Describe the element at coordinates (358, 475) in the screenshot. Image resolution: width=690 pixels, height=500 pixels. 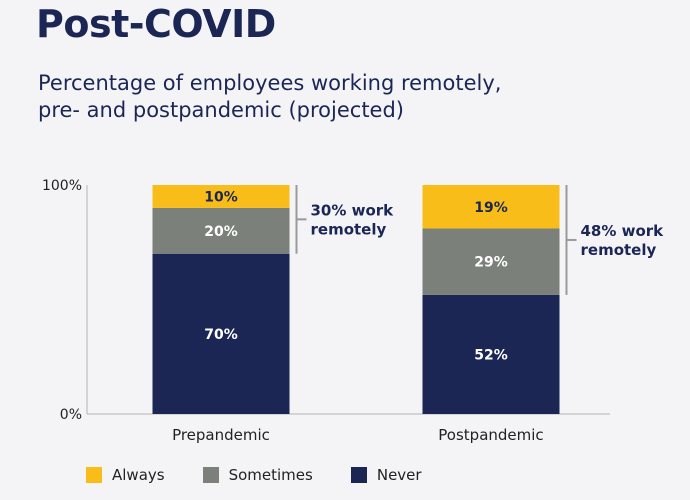
I see `legend-swatch-never` at that location.